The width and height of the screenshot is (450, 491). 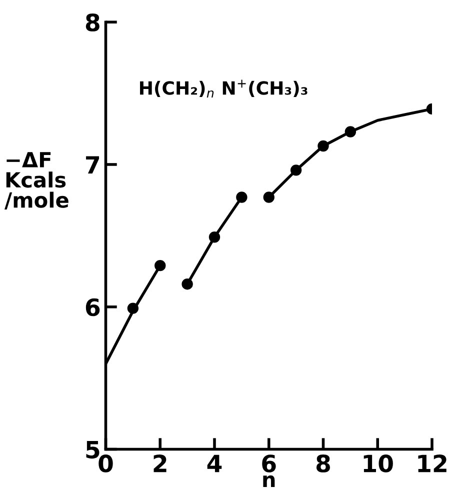 I want to click on x-tick-label: 0, so click(x=105, y=463).